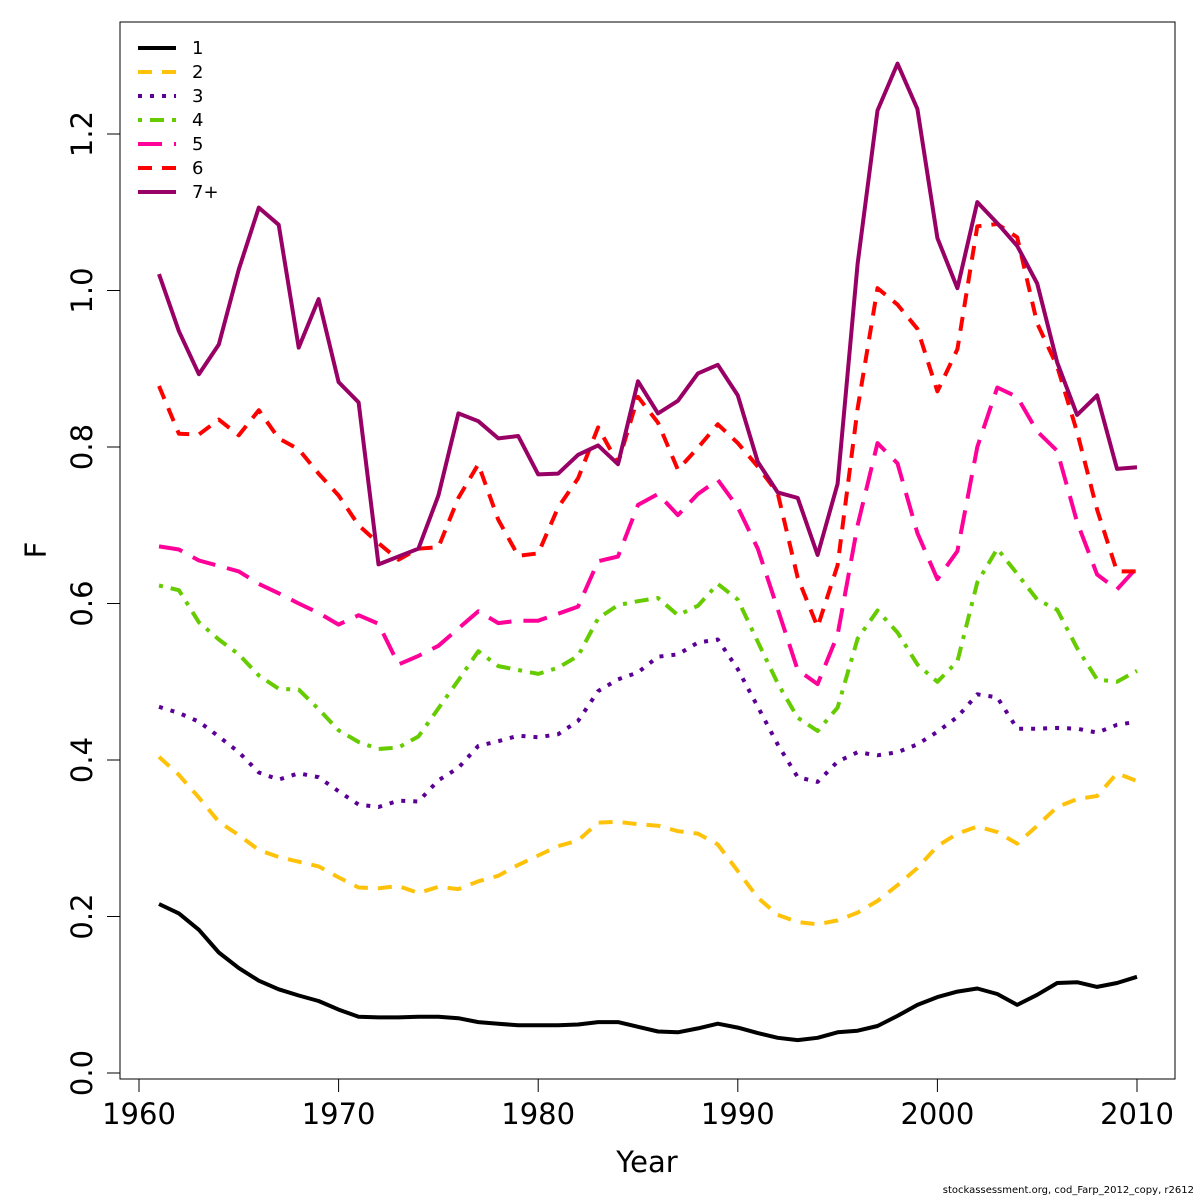  I want to click on x-tick-label: 1990, so click(738, 1114).